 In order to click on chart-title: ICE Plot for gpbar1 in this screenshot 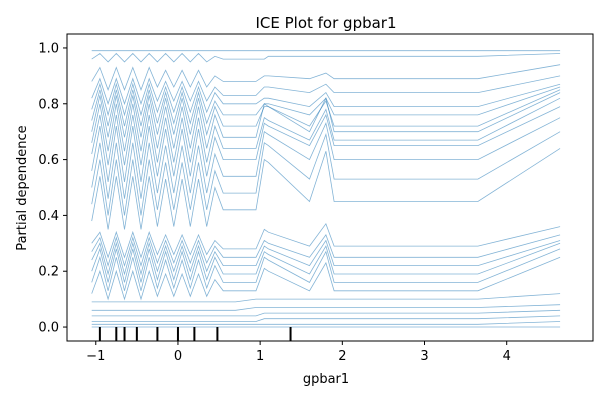, I will do `click(325, 23)`.